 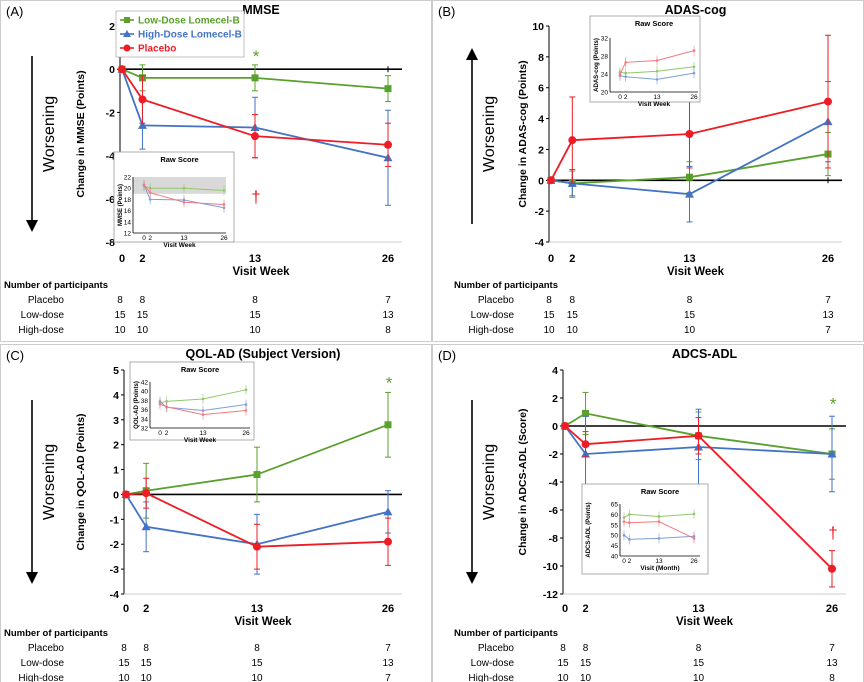 What do you see at coordinates (615, 536) in the screenshot?
I see `inset-y-tick: 50` at bounding box center [615, 536].